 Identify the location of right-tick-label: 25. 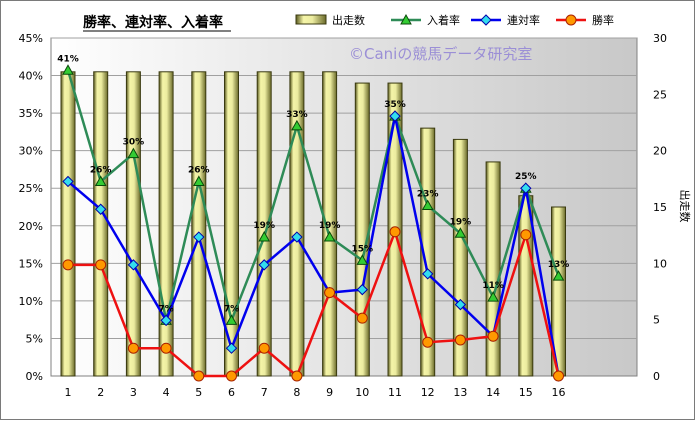
(660, 94).